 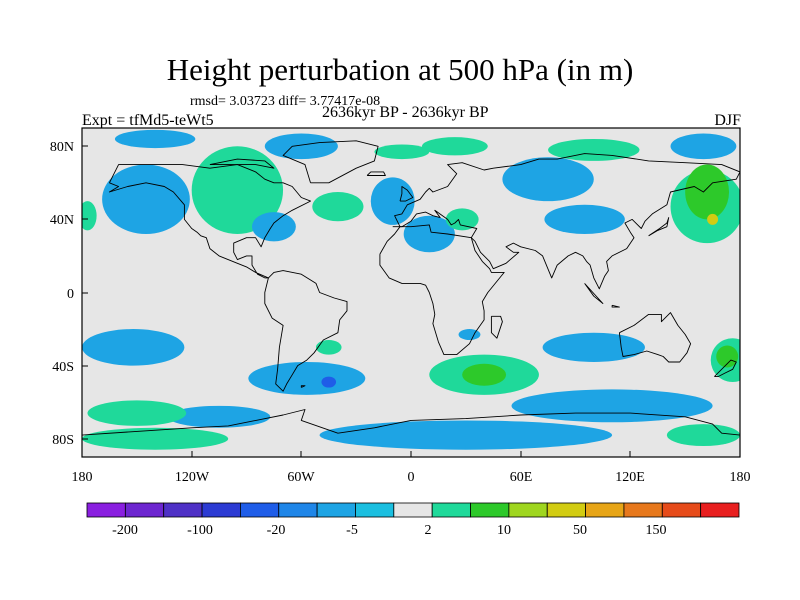 I want to click on x-tick-label: 60E, so click(x=521, y=477).